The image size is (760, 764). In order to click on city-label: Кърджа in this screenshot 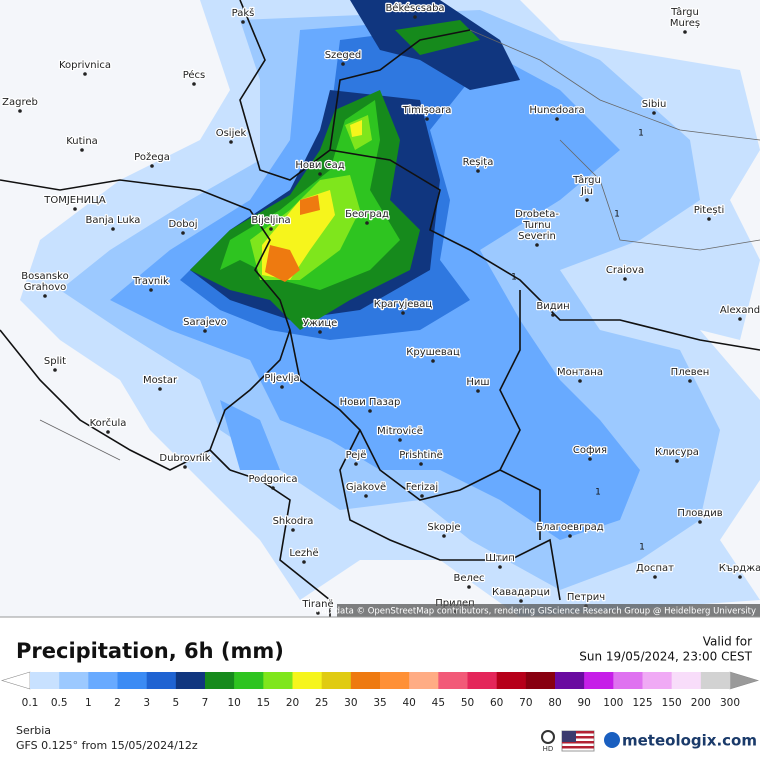, I will do `click(739, 568)`.